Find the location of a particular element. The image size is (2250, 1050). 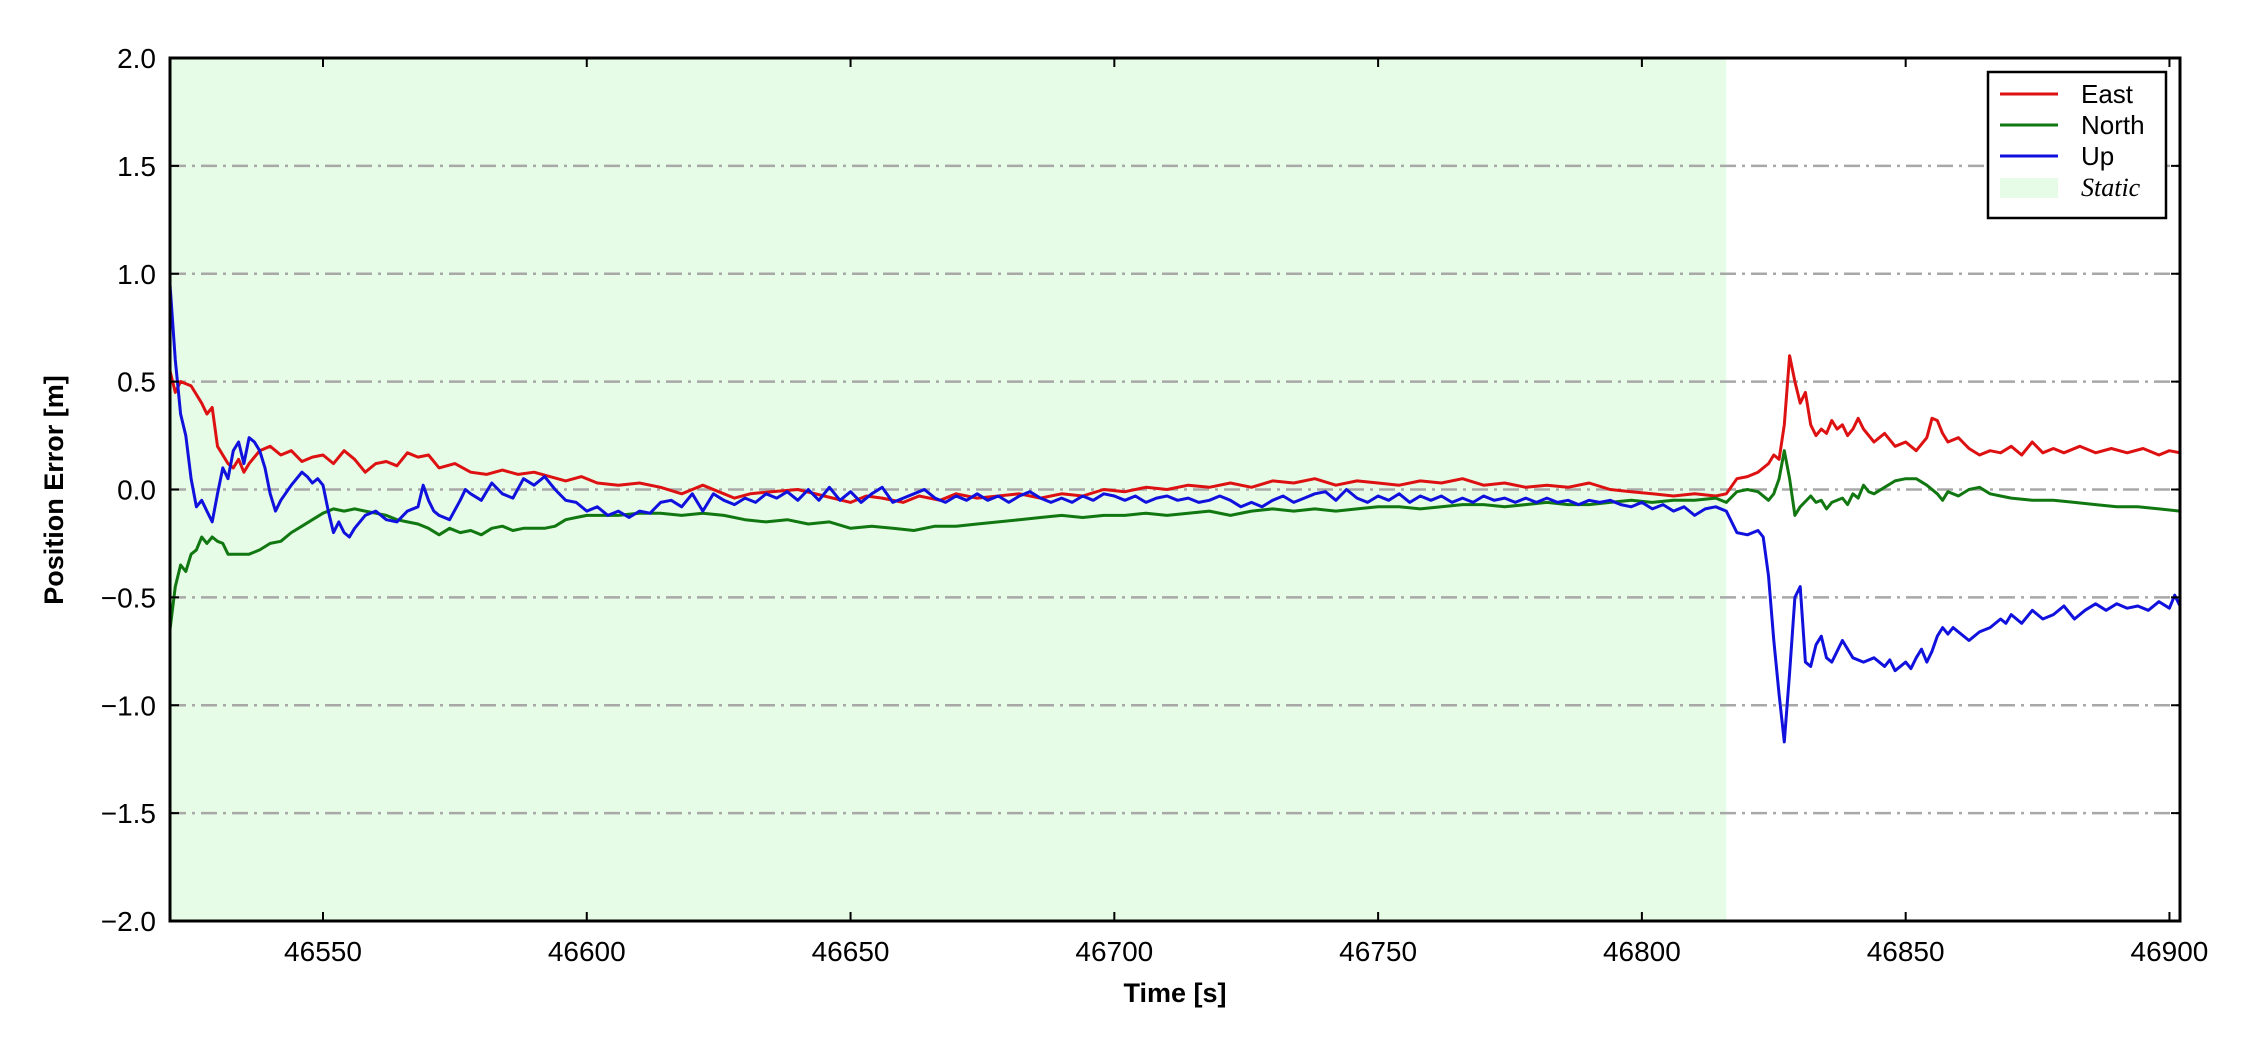

y-tick-label: 1.5 is located at coordinates (136, 166).